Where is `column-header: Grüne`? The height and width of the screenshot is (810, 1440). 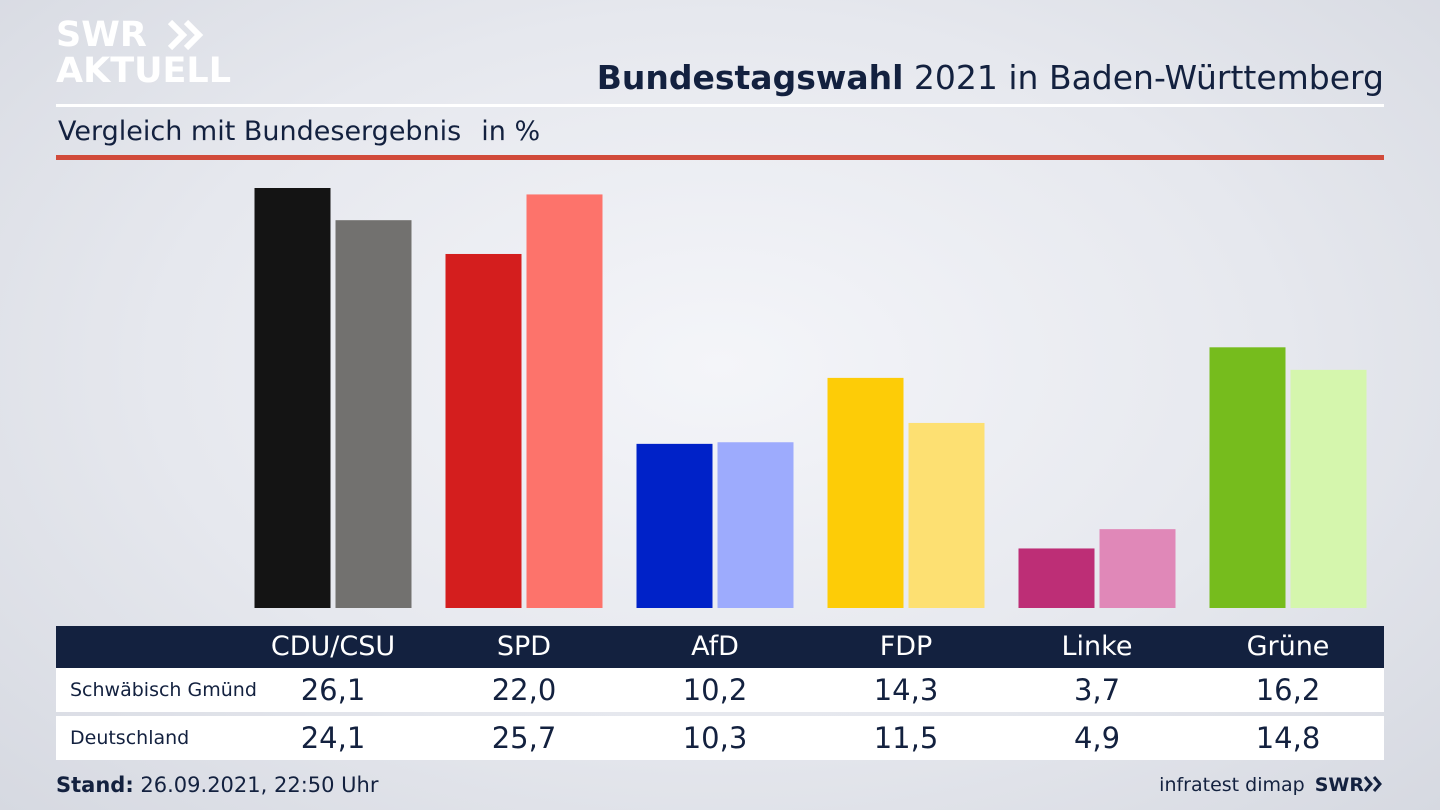
column-header: Grüne is located at coordinates (1288, 646).